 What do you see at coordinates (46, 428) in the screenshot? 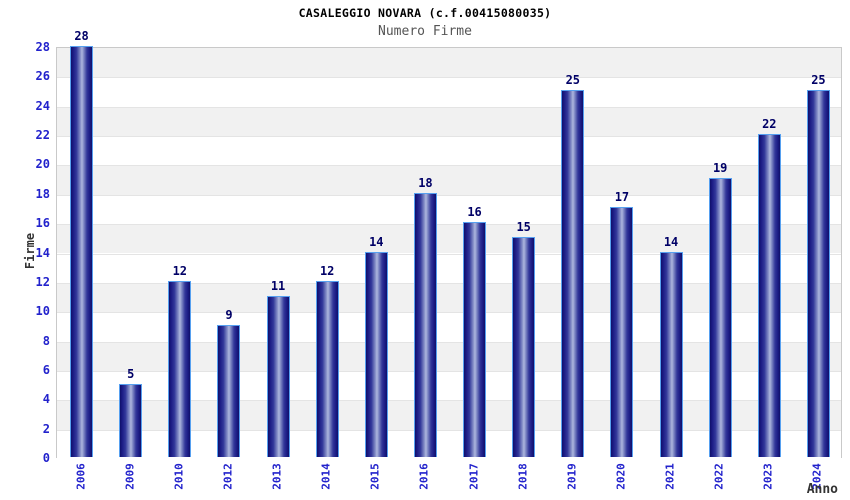
I see `y-tick-label: 2` at bounding box center [46, 428].